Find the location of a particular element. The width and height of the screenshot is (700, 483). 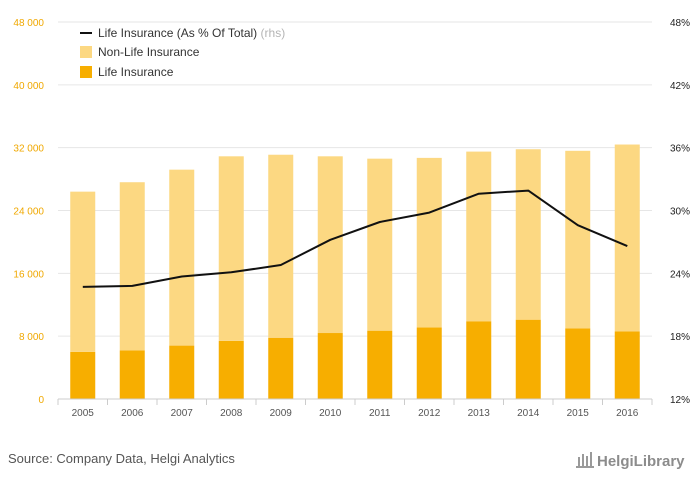

legend-swatch-non-life-insurance is located at coordinates (86, 52).